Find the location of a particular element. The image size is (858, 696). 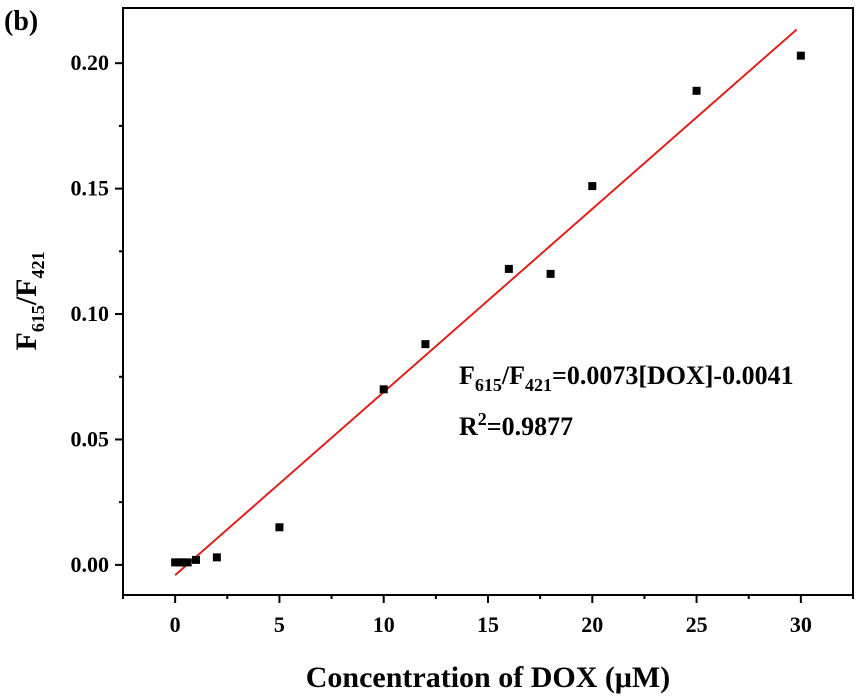

y-tick-label: 0.15 is located at coordinates (90, 188).